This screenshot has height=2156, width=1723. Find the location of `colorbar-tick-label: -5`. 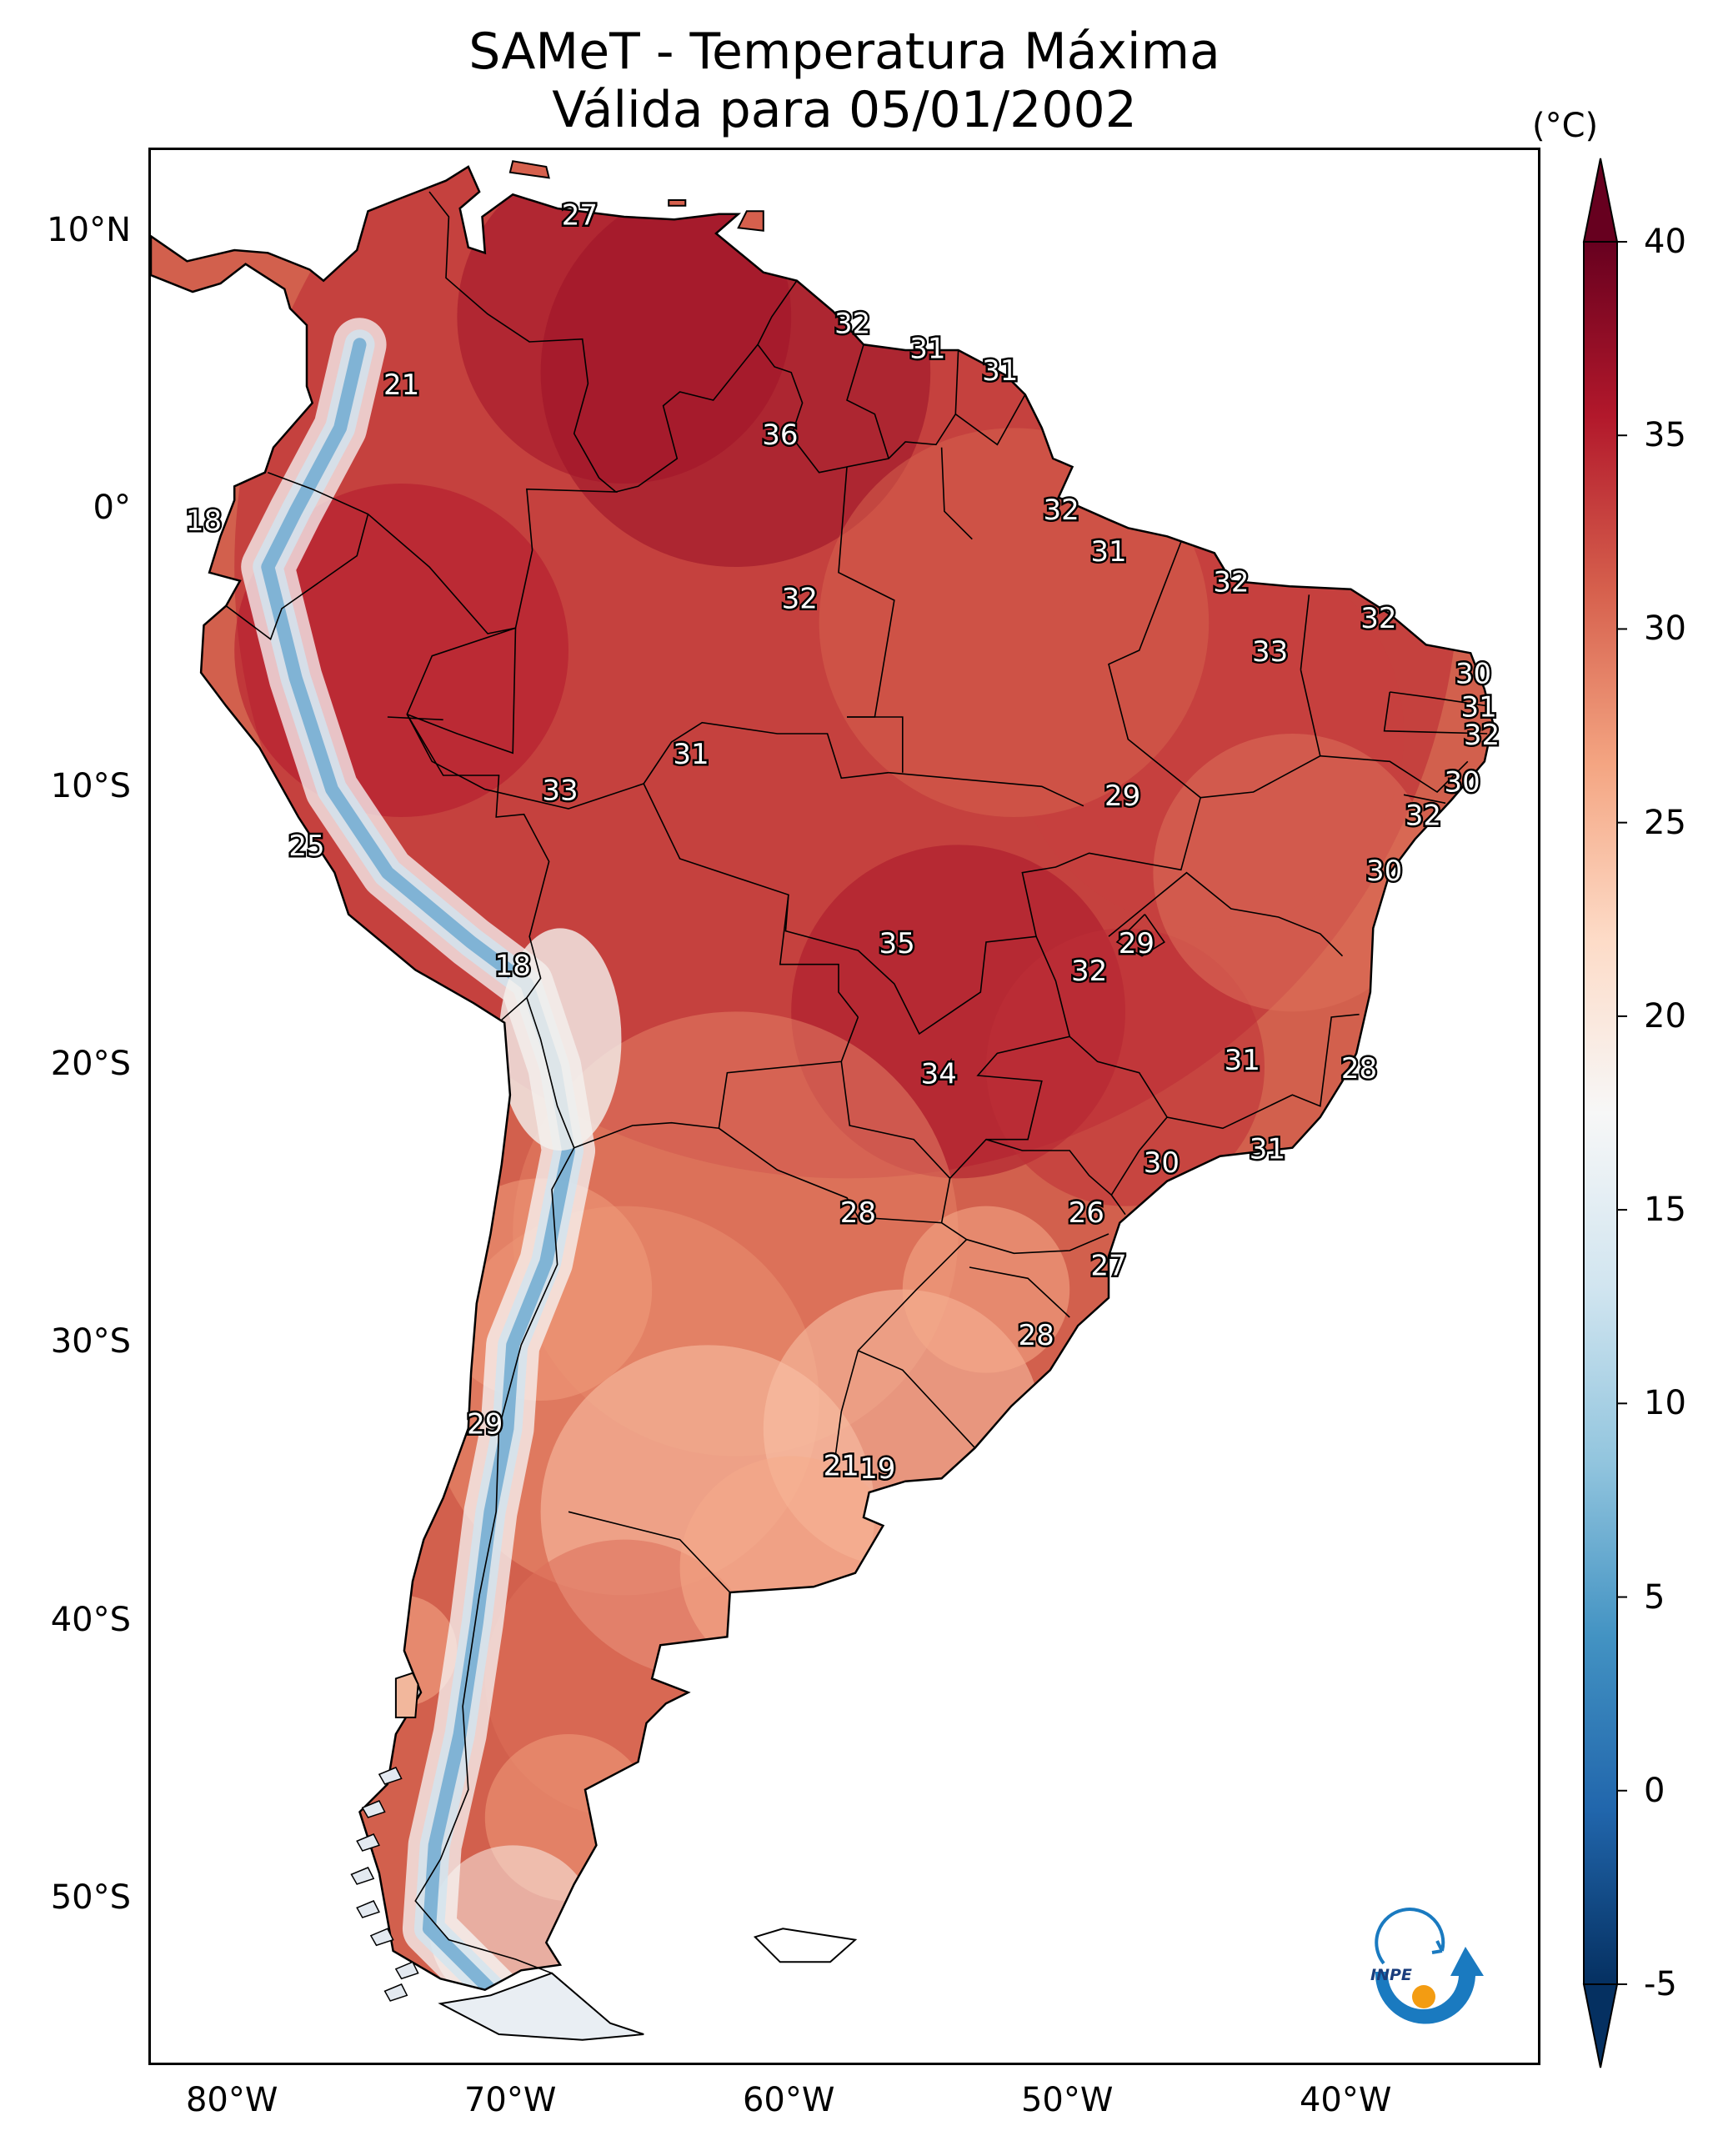

colorbar-tick-label: -5 is located at coordinates (1661, 1984).